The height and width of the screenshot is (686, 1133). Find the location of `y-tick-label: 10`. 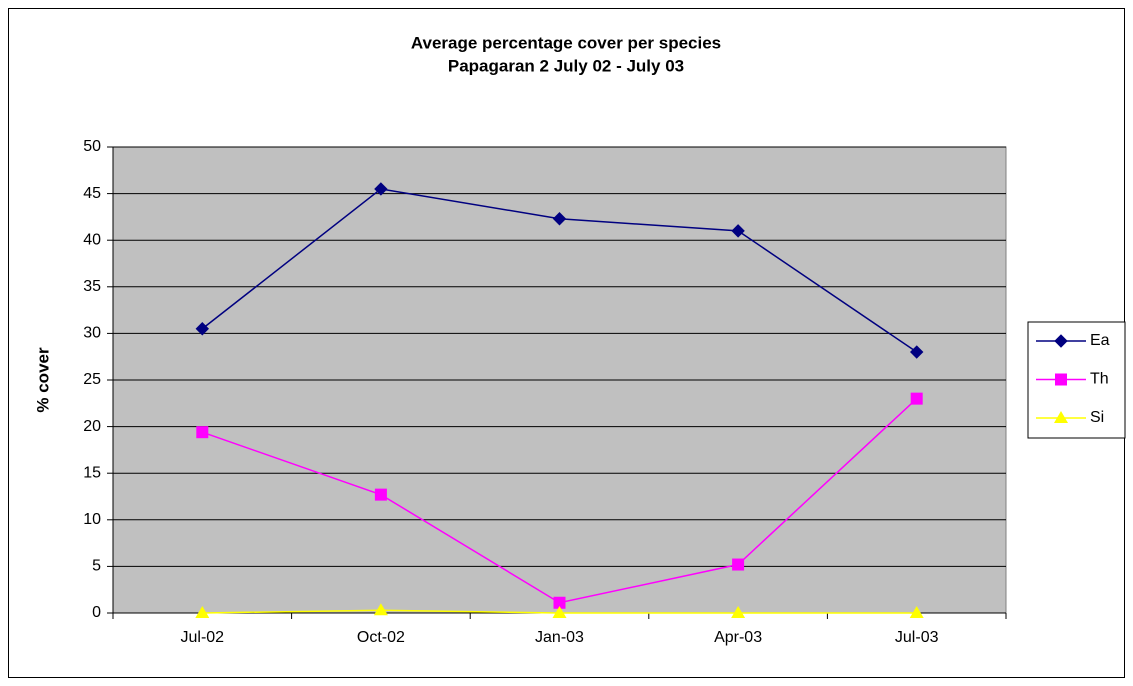

y-tick-label: 10 is located at coordinates (92, 519).